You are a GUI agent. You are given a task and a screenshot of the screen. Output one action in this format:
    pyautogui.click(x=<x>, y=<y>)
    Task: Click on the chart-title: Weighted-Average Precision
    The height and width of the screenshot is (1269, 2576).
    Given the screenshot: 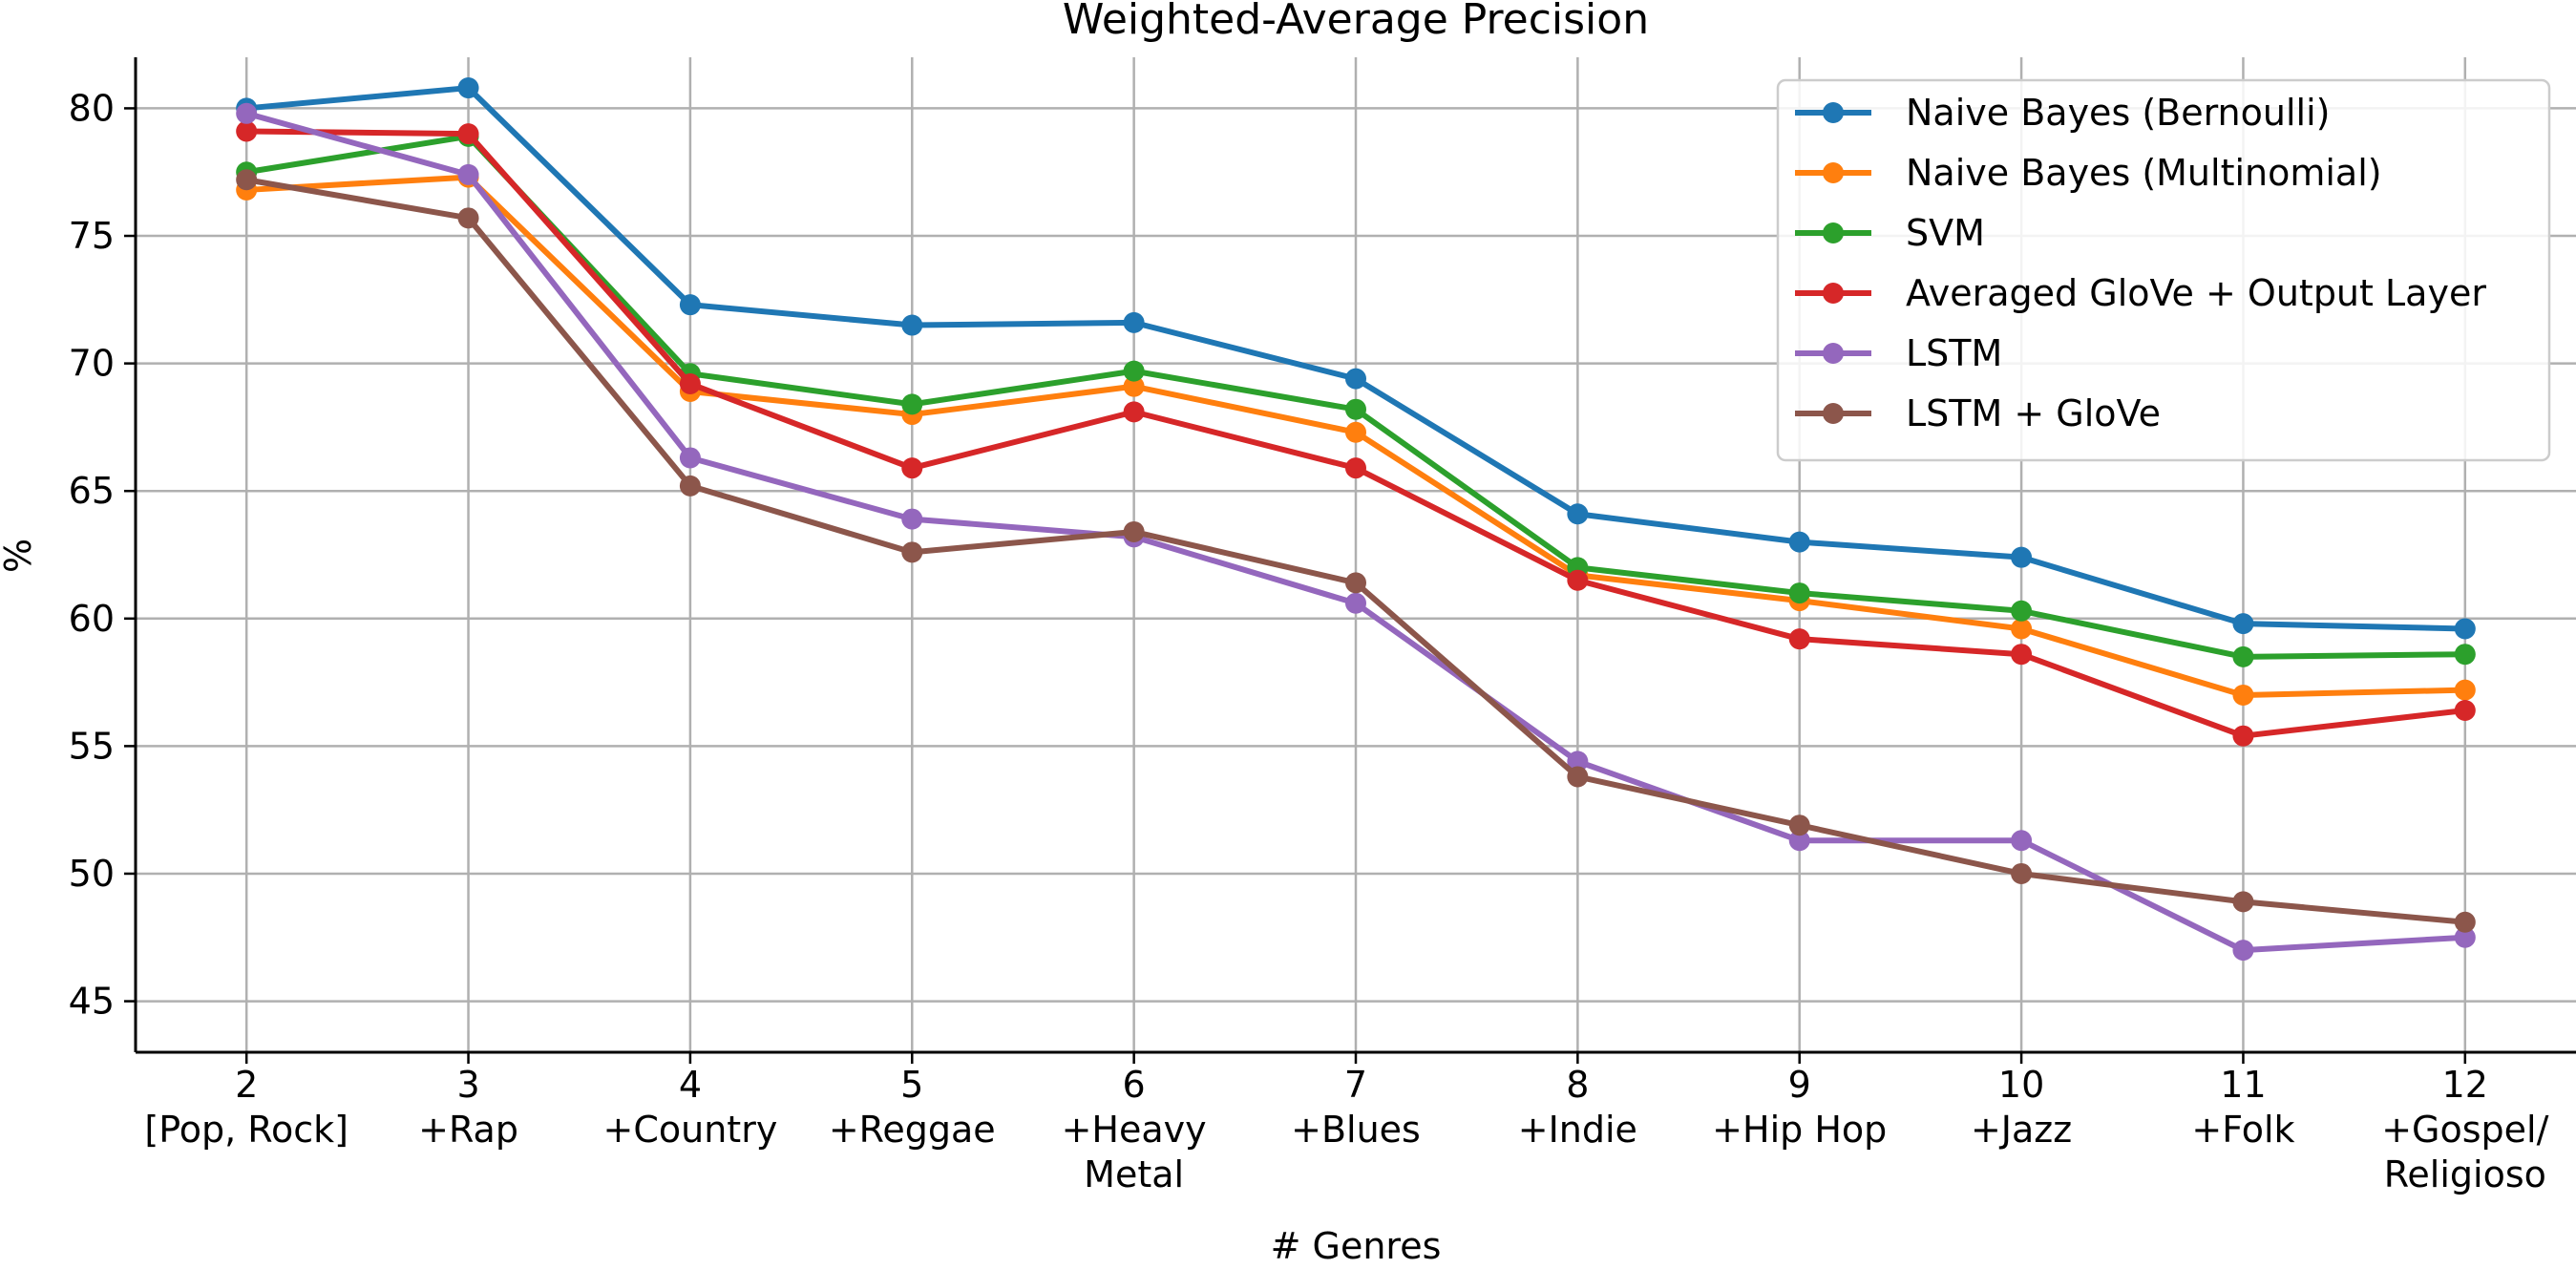 What is the action you would take?
    pyautogui.click(x=1356, y=22)
    